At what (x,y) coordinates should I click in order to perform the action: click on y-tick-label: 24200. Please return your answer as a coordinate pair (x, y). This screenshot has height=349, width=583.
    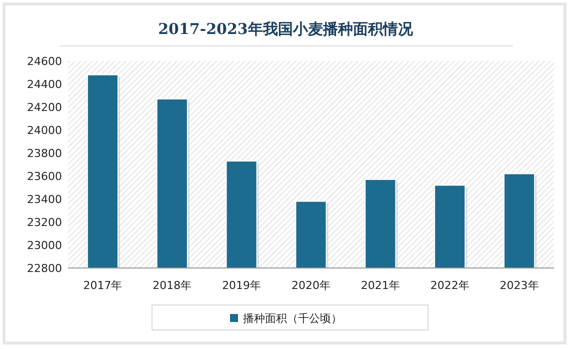
    Looking at the image, I should click on (44, 107).